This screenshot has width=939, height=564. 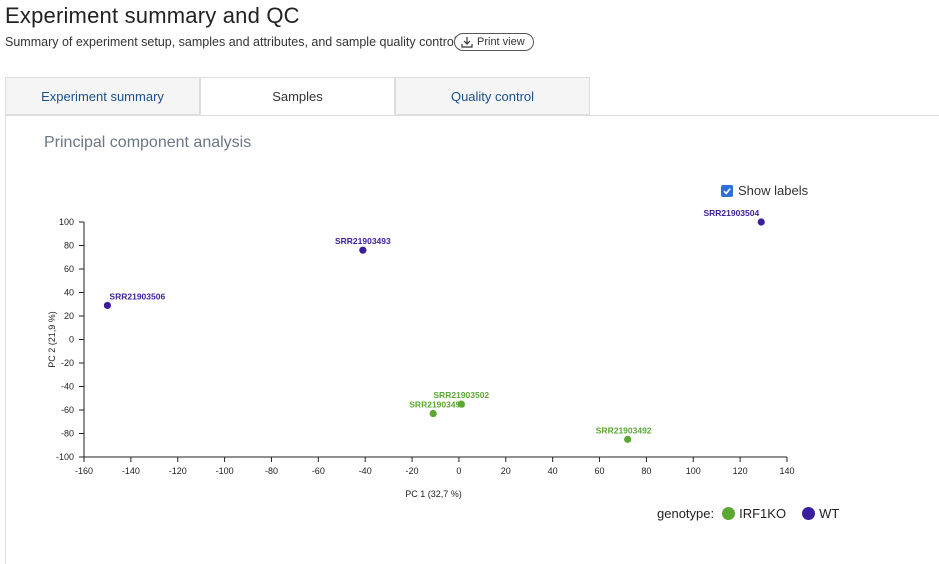 What do you see at coordinates (137, 296) in the screenshot?
I see `data-point-label: SRR21903506` at bounding box center [137, 296].